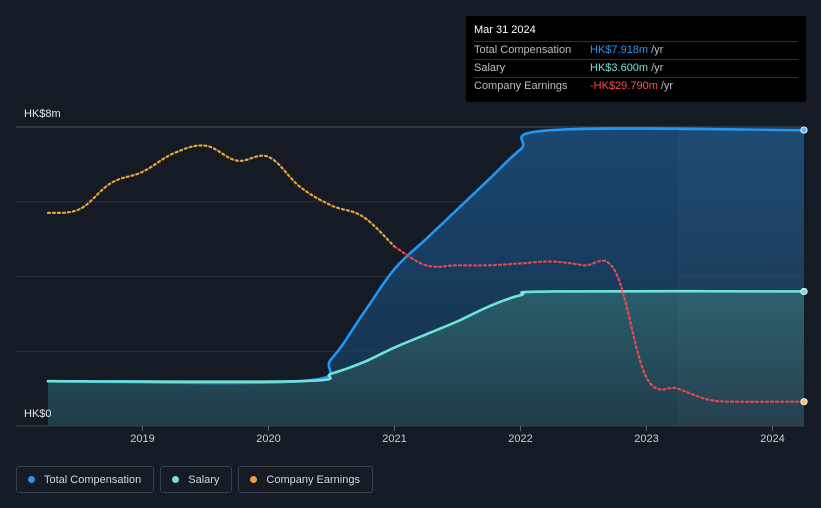  I want to click on legend-total-compensation: Total Compensation, so click(85, 479).